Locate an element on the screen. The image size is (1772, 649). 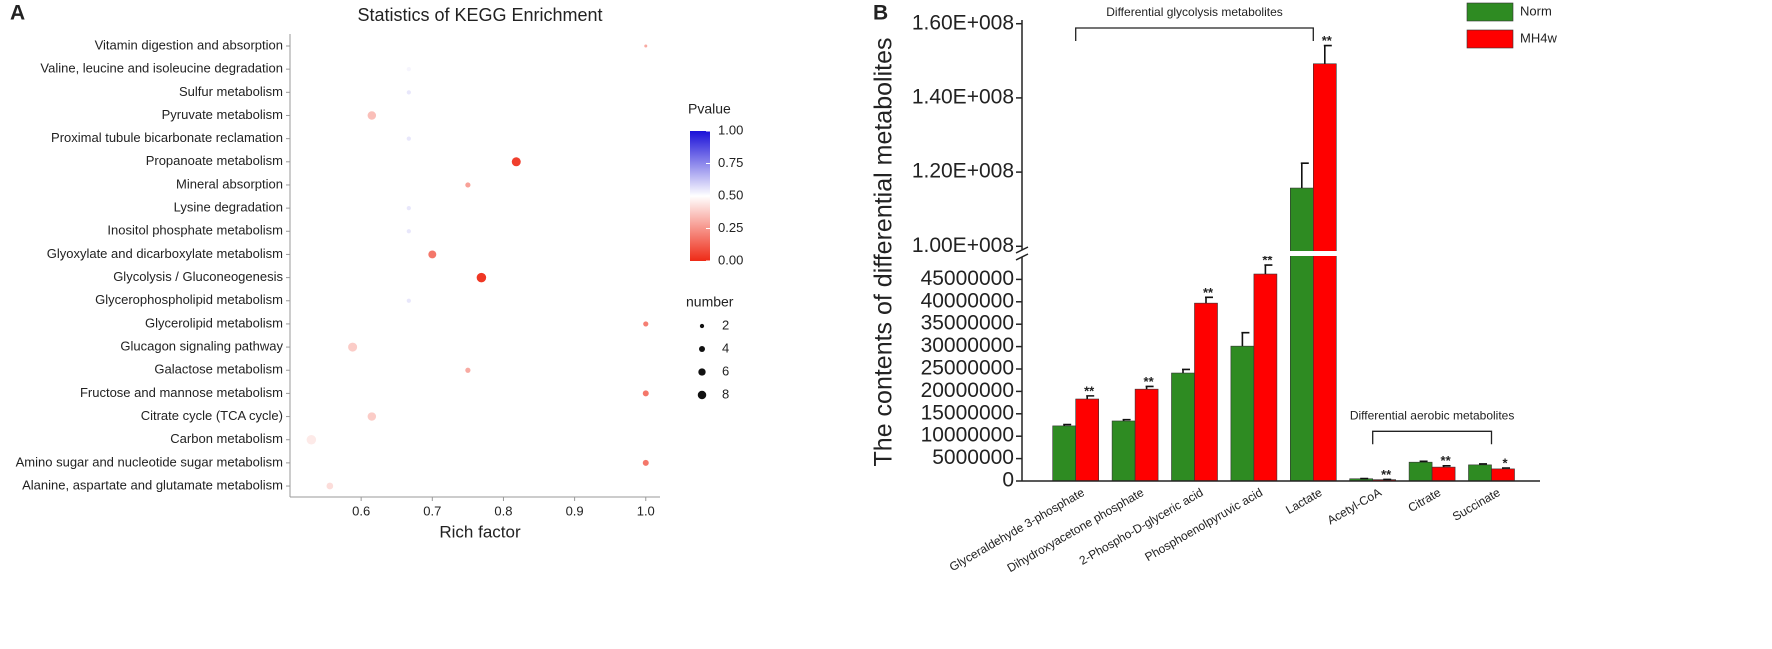
chart-title: Statistics of KEGG Enrichment is located at coordinates (479, 15).